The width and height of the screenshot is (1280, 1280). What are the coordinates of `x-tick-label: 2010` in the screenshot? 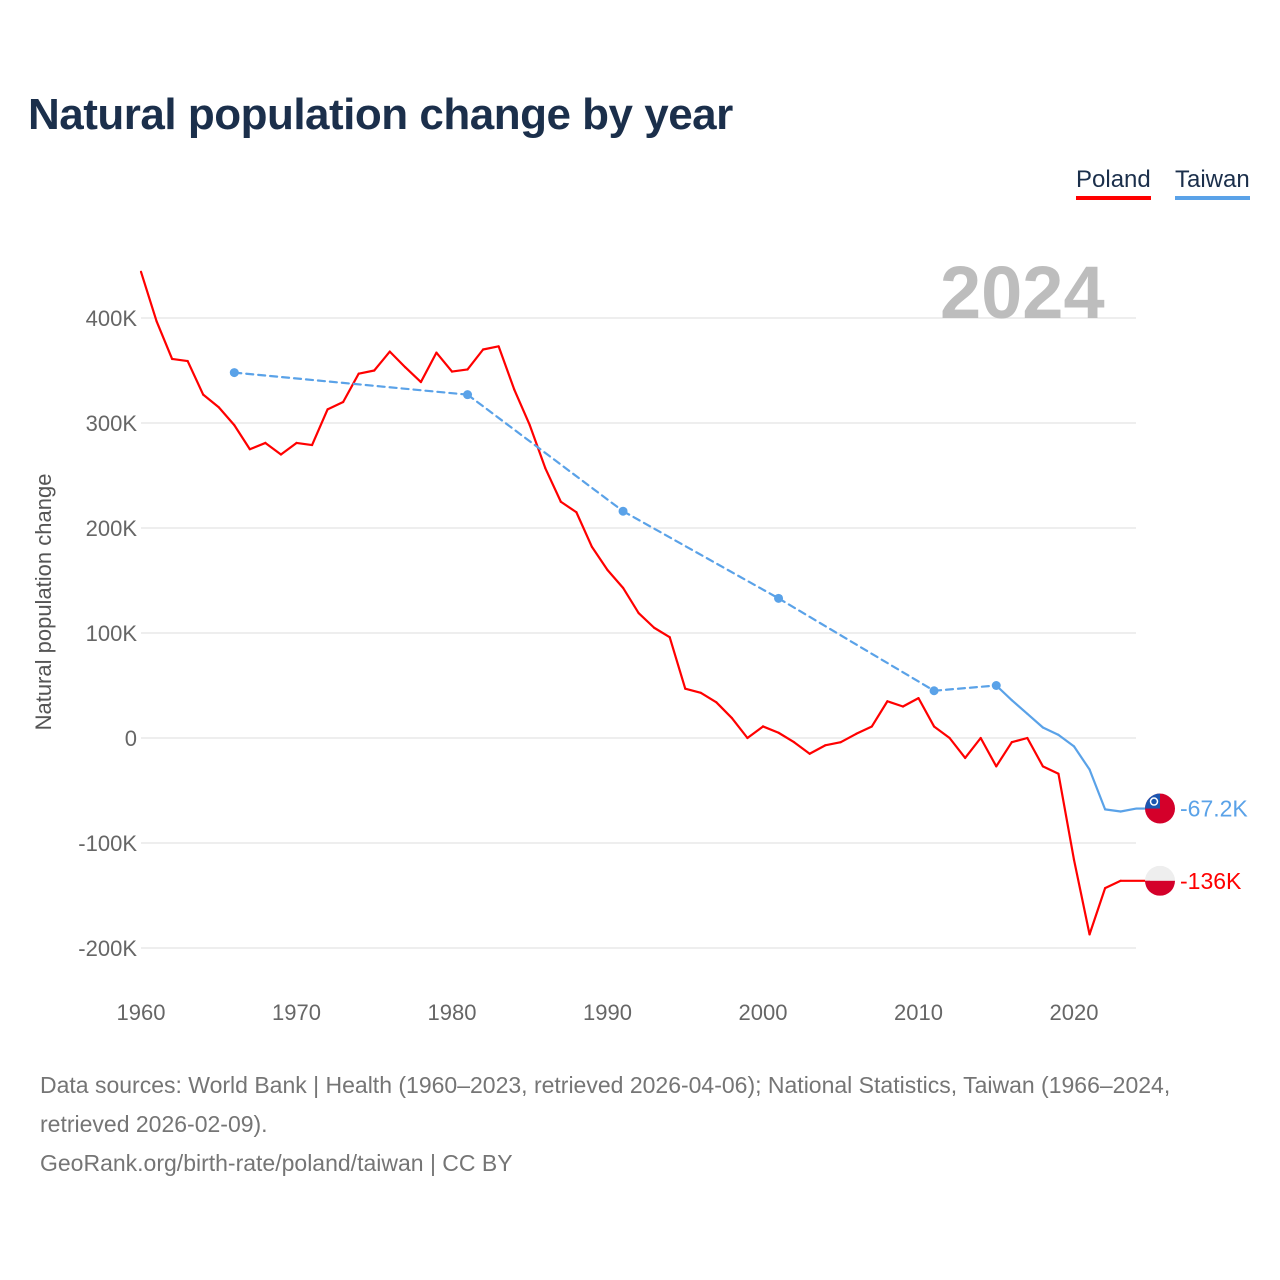 It's located at (918, 1012).